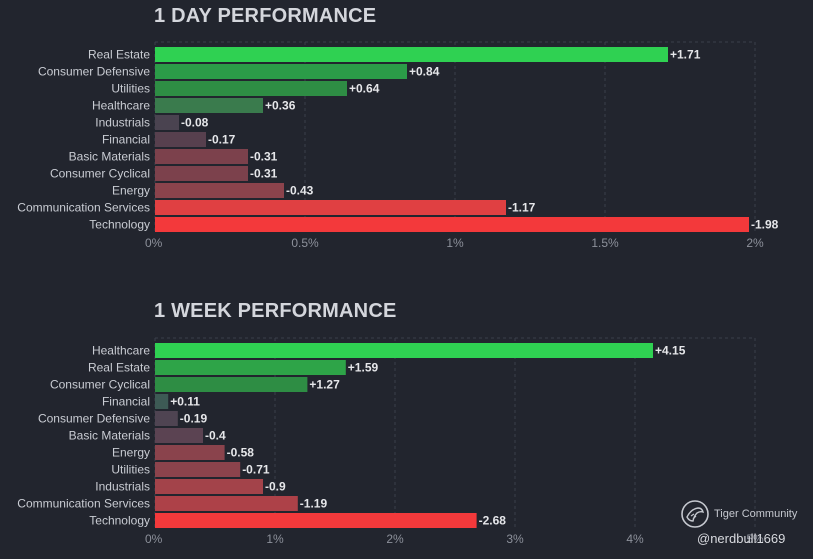  What do you see at coordinates (241, 453) in the screenshot?
I see `data-label: -0.58` at bounding box center [241, 453].